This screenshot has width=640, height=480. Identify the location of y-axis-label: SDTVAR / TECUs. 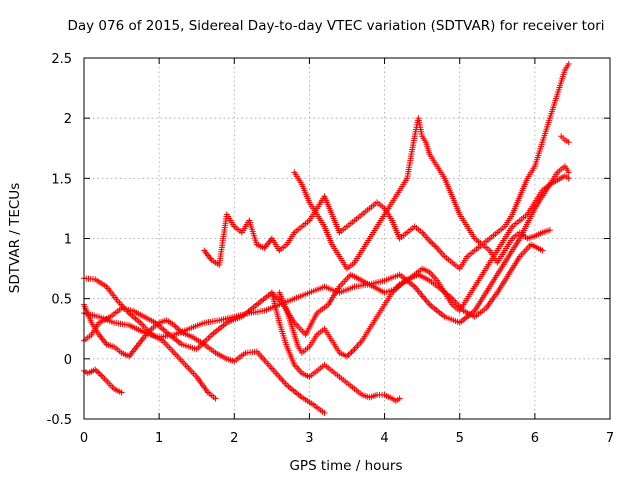
(15, 238).